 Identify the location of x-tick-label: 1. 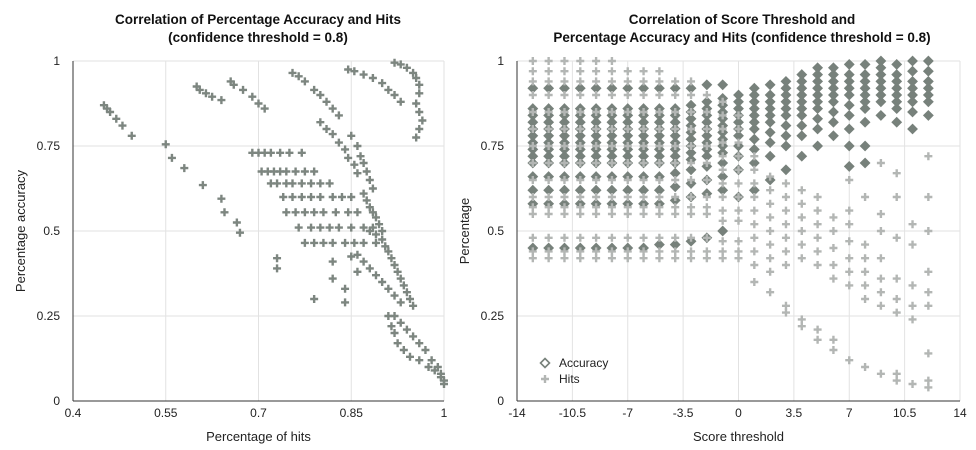
(444, 413).